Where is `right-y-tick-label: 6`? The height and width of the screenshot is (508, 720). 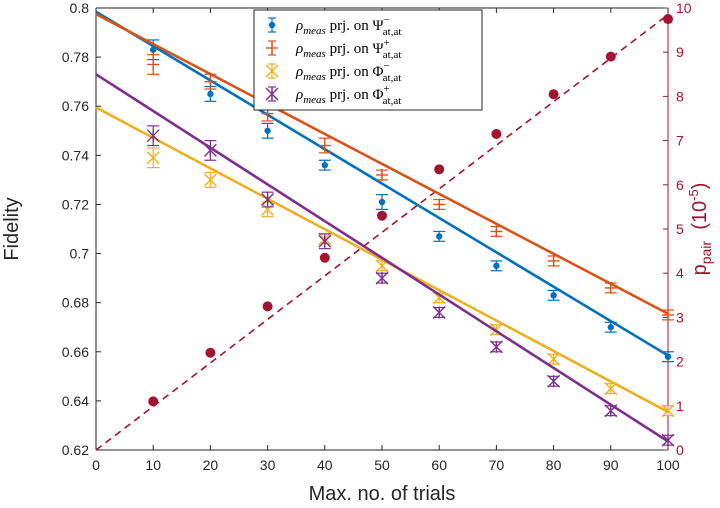 right-y-tick-label: 6 is located at coordinates (680, 185).